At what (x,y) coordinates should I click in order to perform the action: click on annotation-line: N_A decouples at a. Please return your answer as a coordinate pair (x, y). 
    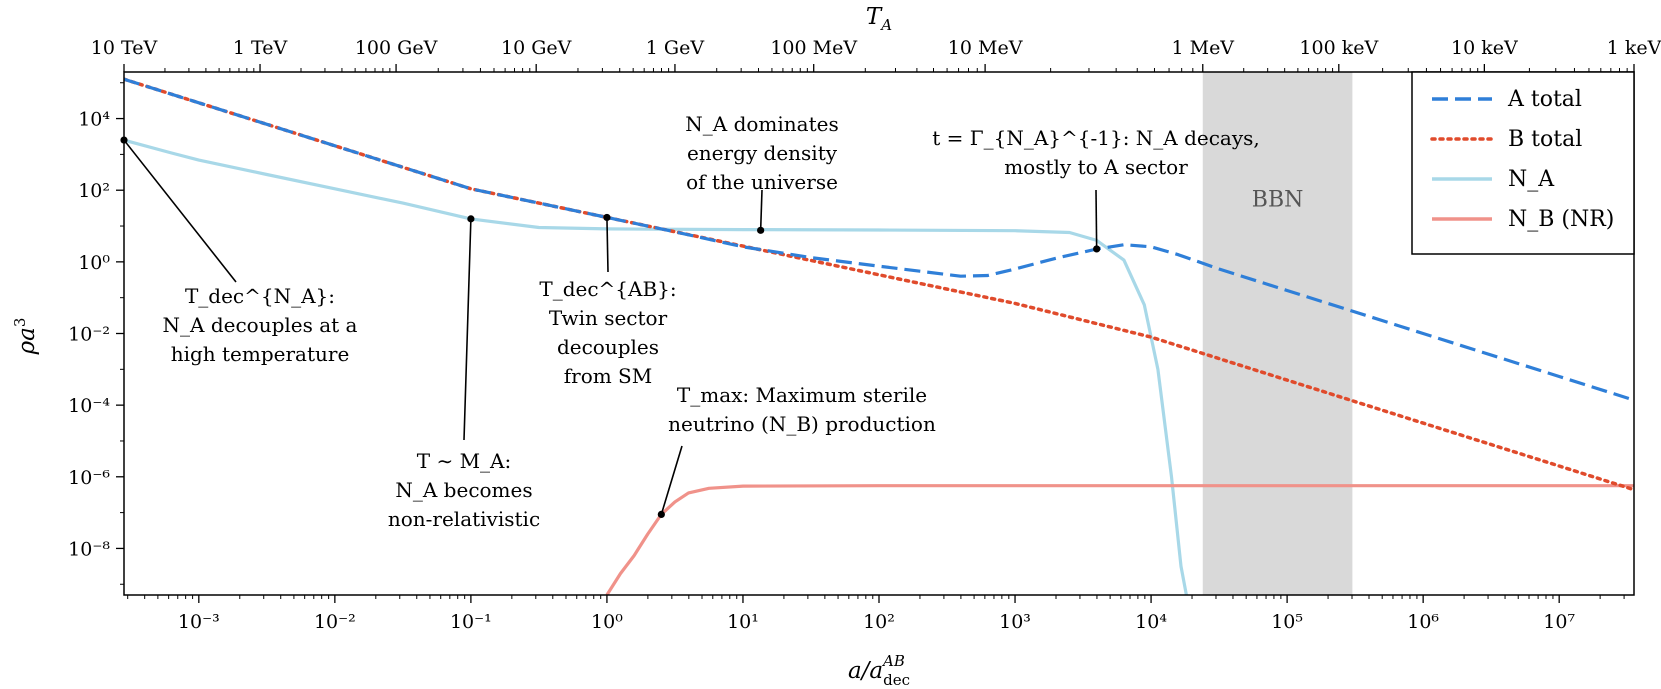
    Looking at the image, I should click on (260, 325).